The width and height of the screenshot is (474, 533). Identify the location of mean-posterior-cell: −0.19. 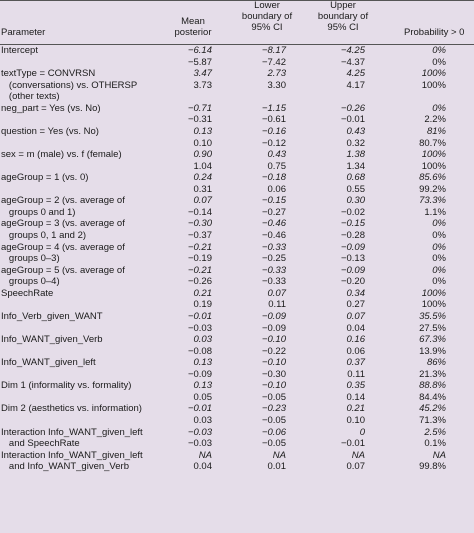
(199, 259).